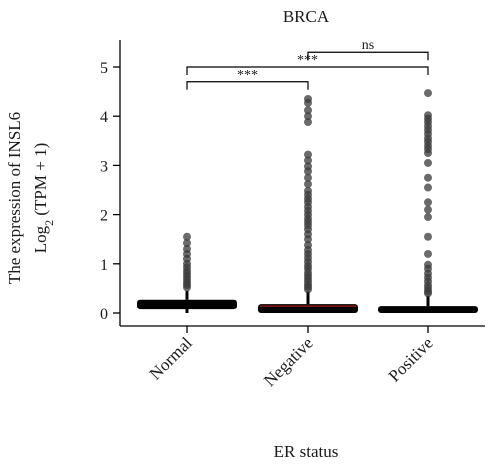  I want to click on x-tick-label: Negative, so click(288, 361).